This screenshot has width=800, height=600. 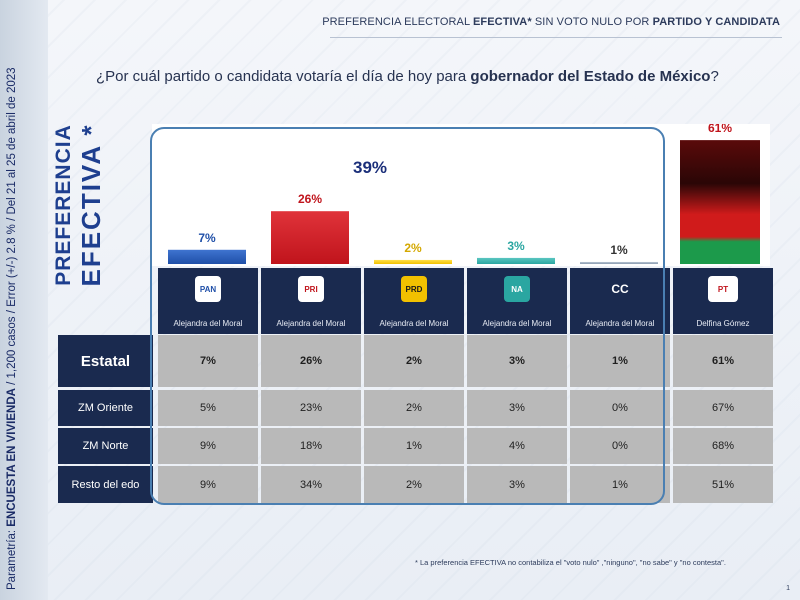 I want to click on party-header-cell: NA Alejandra del Moral, so click(x=517, y=301).